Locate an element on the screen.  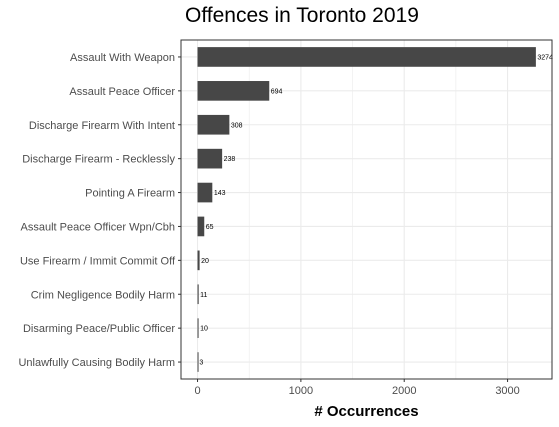
y-tick-label: Assault Peace Officer is located at coordinates (122, 92).